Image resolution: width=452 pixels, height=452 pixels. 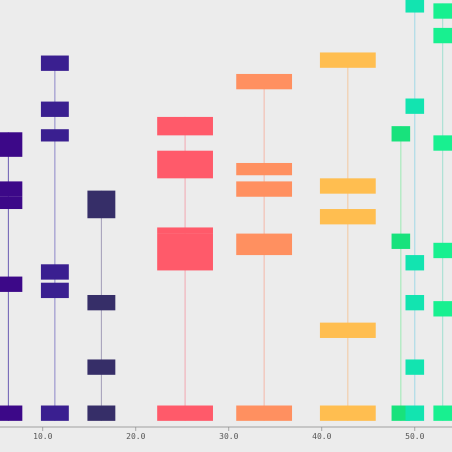 What do you see at coordinates (42, 436) in the screenshot?
I see `x-tick-label-0: 10.0` at bounding box center [42, 436].